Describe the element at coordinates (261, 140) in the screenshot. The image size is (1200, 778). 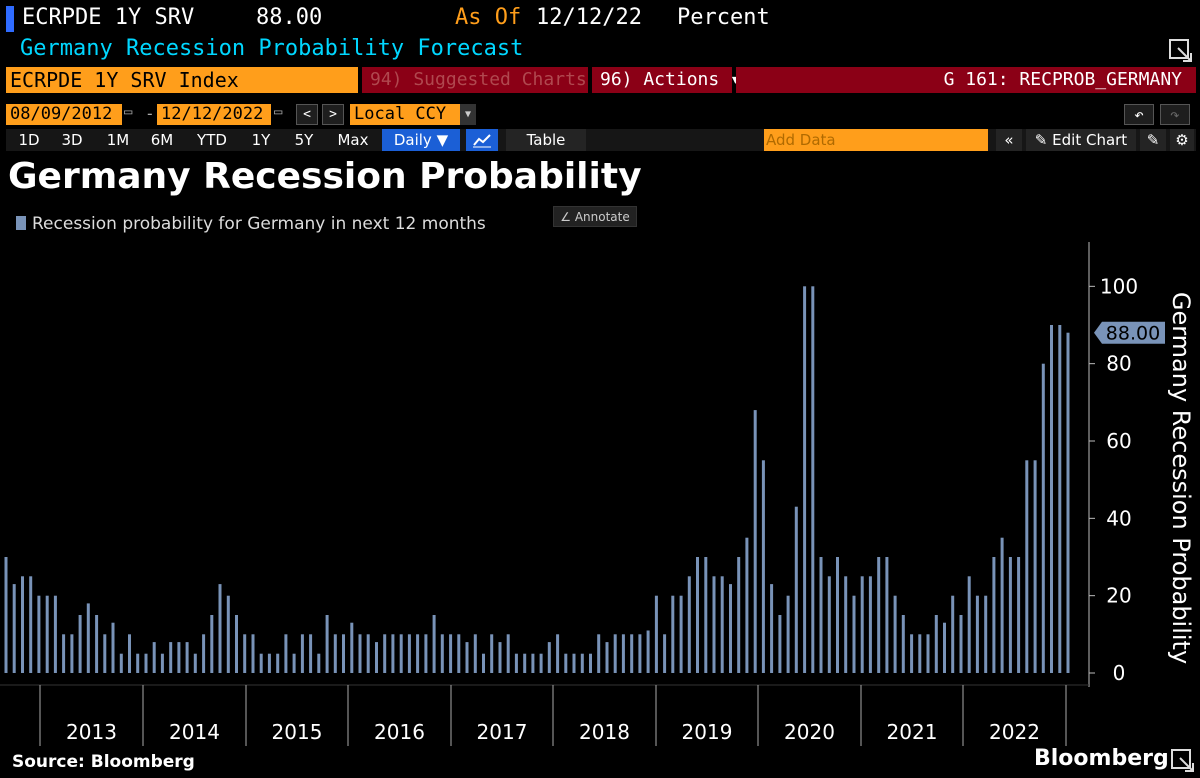
I see `period-1y: 1Y` at that location.